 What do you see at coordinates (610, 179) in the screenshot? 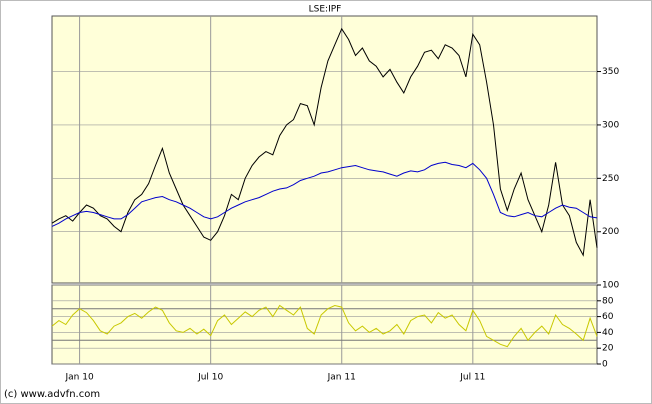
I see `y-tick-label: 250` at bounding box center [610, 179].